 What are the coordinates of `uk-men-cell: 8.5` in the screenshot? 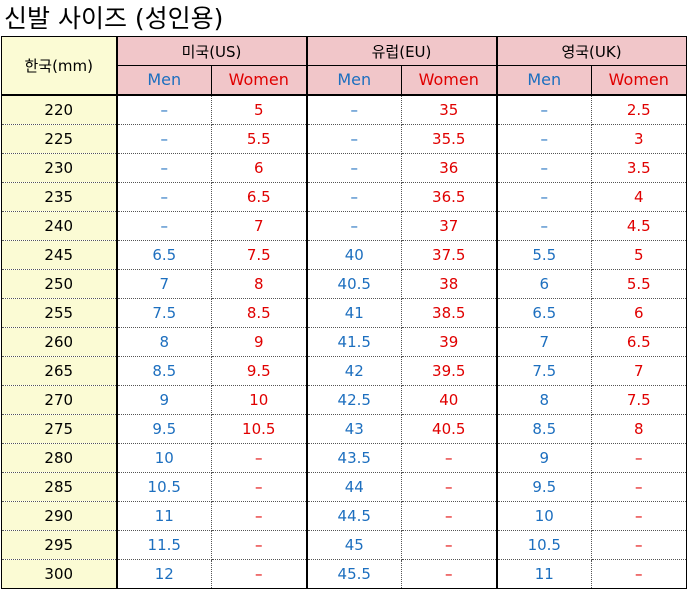 It's located at (544, 429).